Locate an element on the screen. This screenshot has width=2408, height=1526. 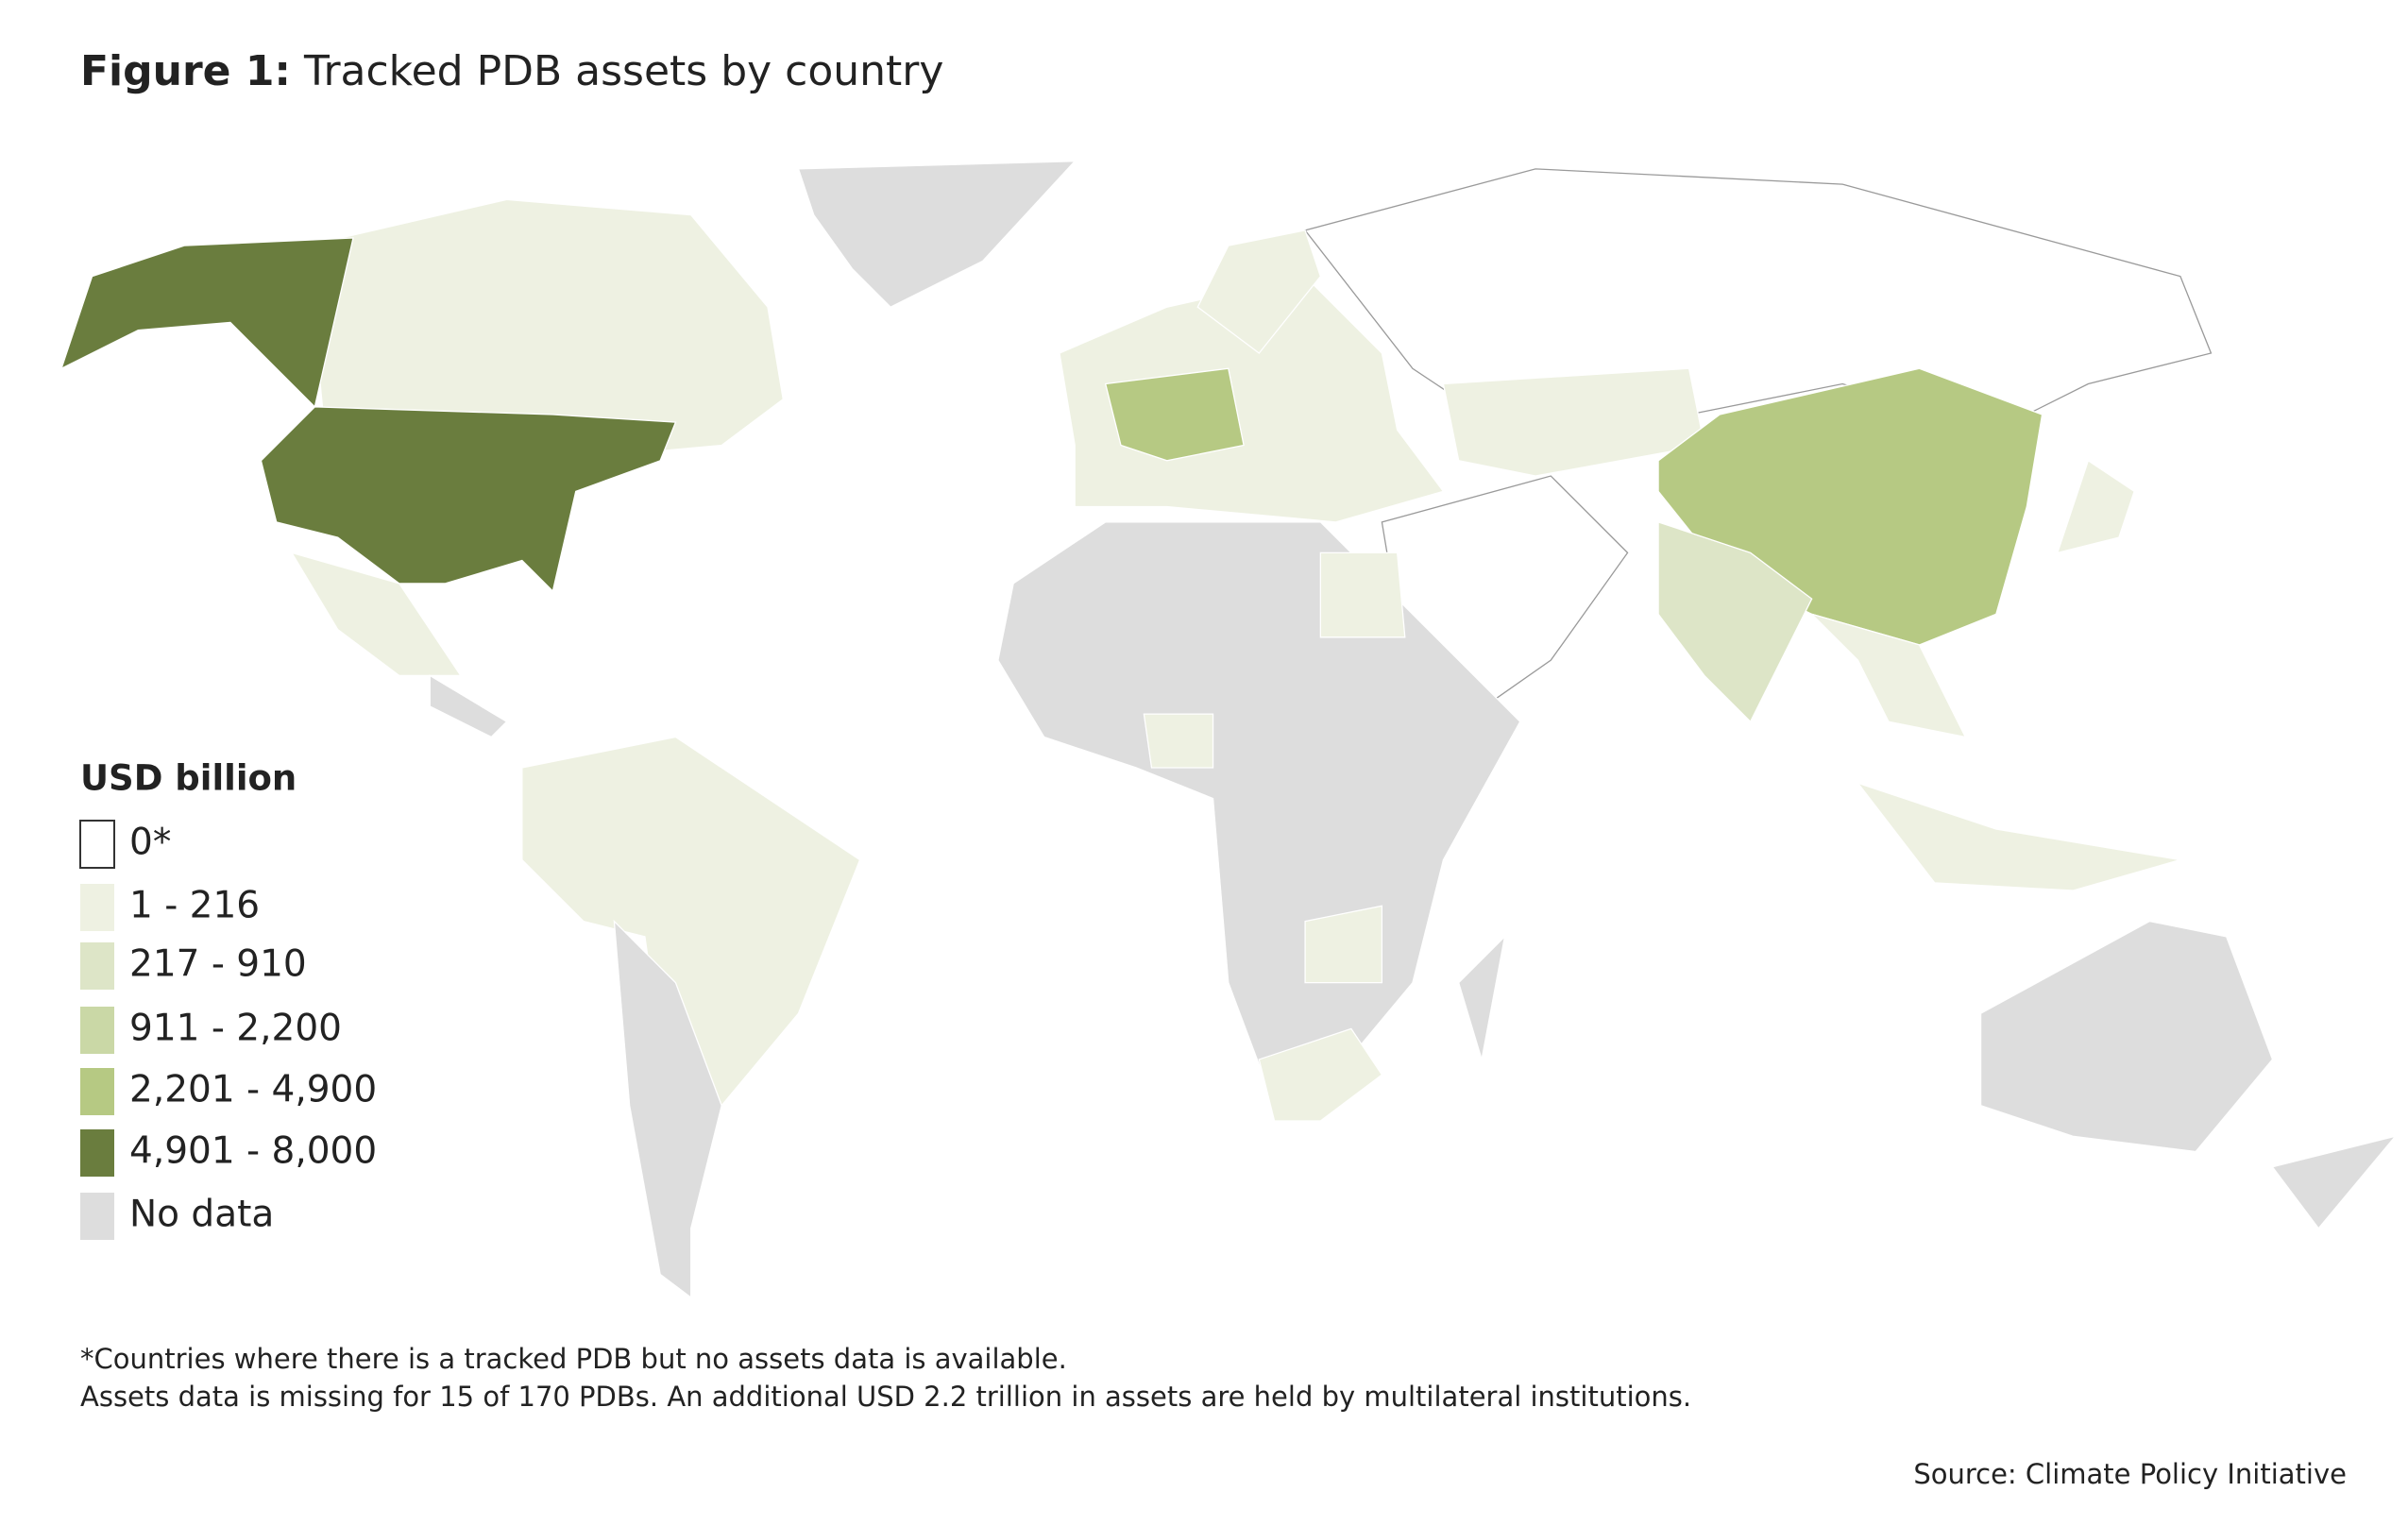
source: Source: Climate Policy Initiative is located at coordinates (2130, 1474).